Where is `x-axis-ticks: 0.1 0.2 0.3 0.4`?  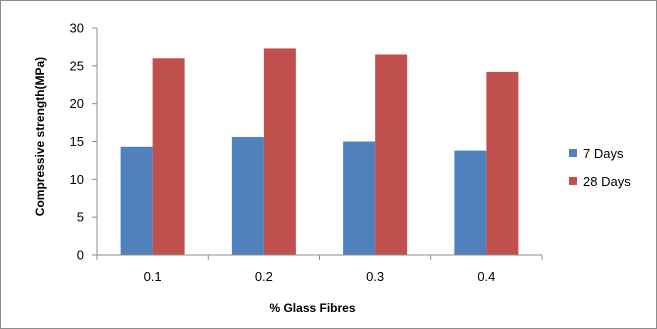
x-axis-ticks: 0.1 0.2 0.3 0.4 is located at coordinates (319, 269).